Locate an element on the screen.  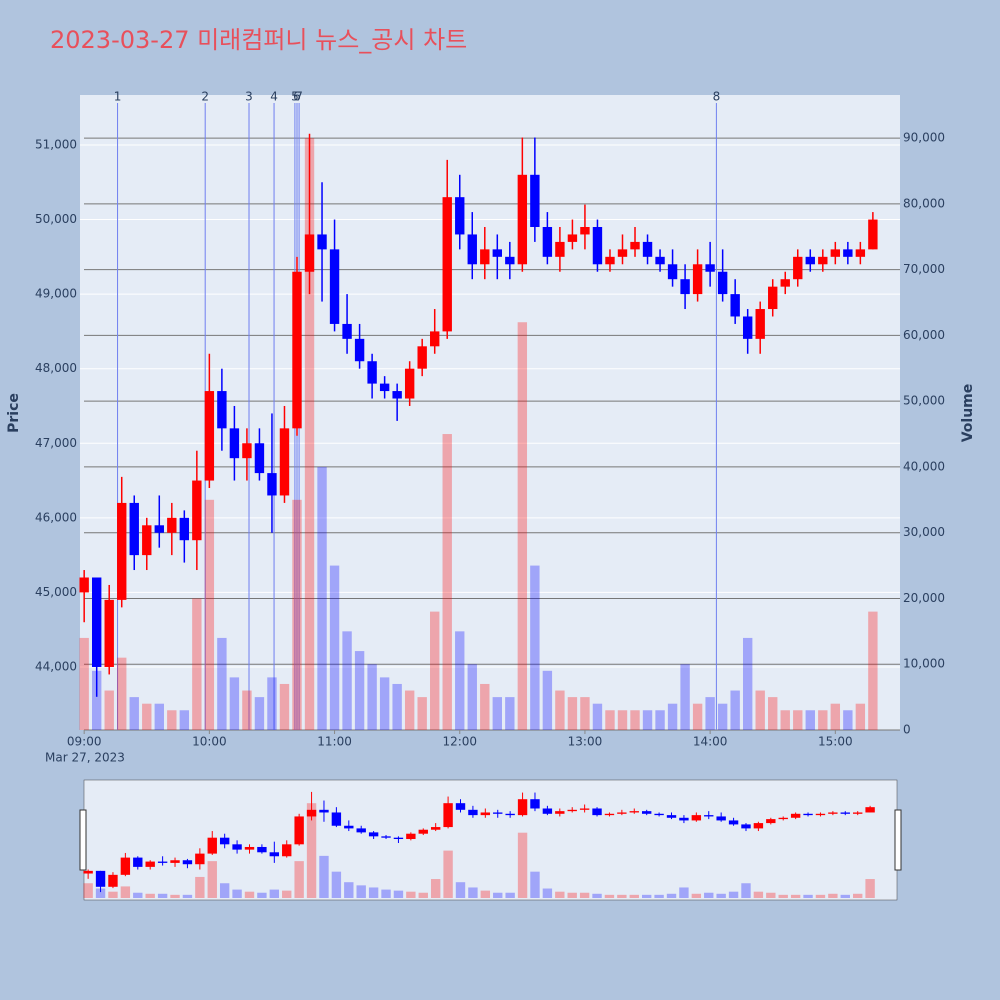
x-tick-label: 14:00 is located at coordinates (710, 742).